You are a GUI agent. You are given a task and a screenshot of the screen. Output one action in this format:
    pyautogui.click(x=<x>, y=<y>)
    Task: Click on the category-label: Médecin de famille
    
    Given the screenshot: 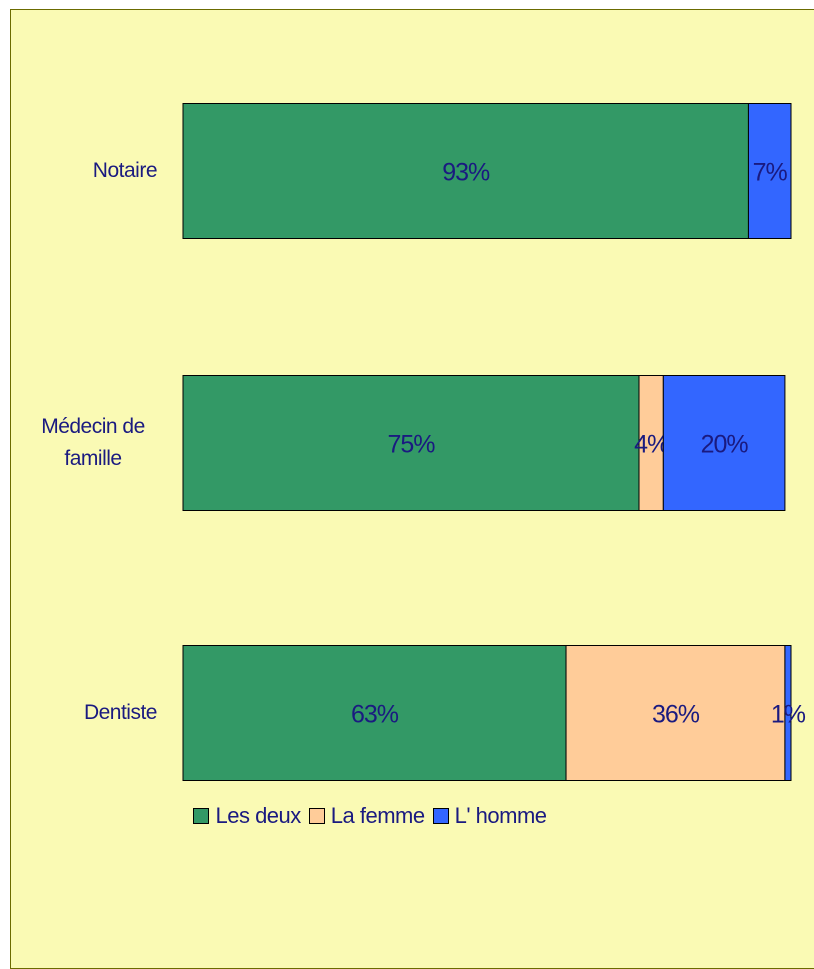 What is the action you would take?
    pyautogui.click(x=92, y=443)
    